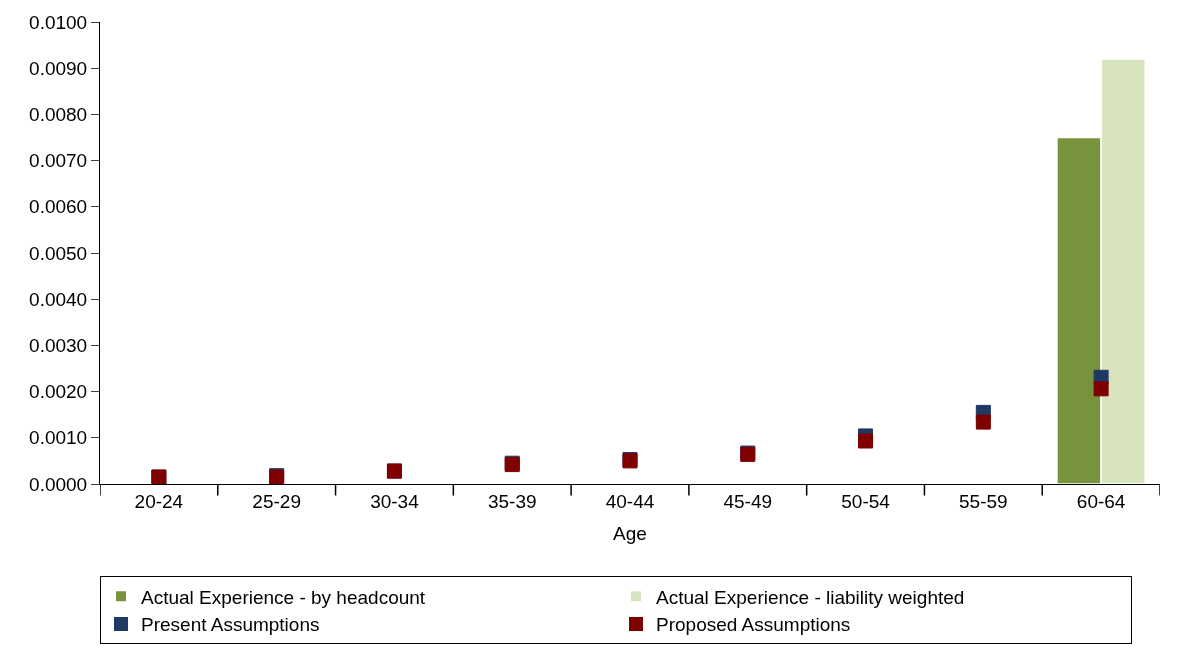 The width and height of the screenshot is (1179, 656). I want to click on y-tick-label: 0.0070, so click(58, 161).